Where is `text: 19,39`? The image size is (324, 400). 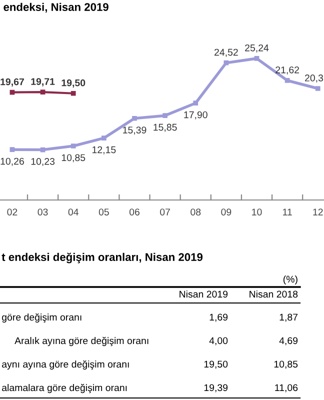
text: 19,39 is located at coordinates (216, 388).